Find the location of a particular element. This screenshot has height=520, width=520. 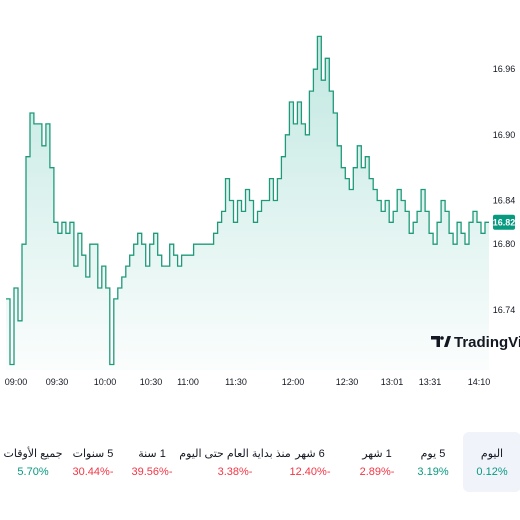

x-tick-label: 12:30 is located at coordinates (347, 382).